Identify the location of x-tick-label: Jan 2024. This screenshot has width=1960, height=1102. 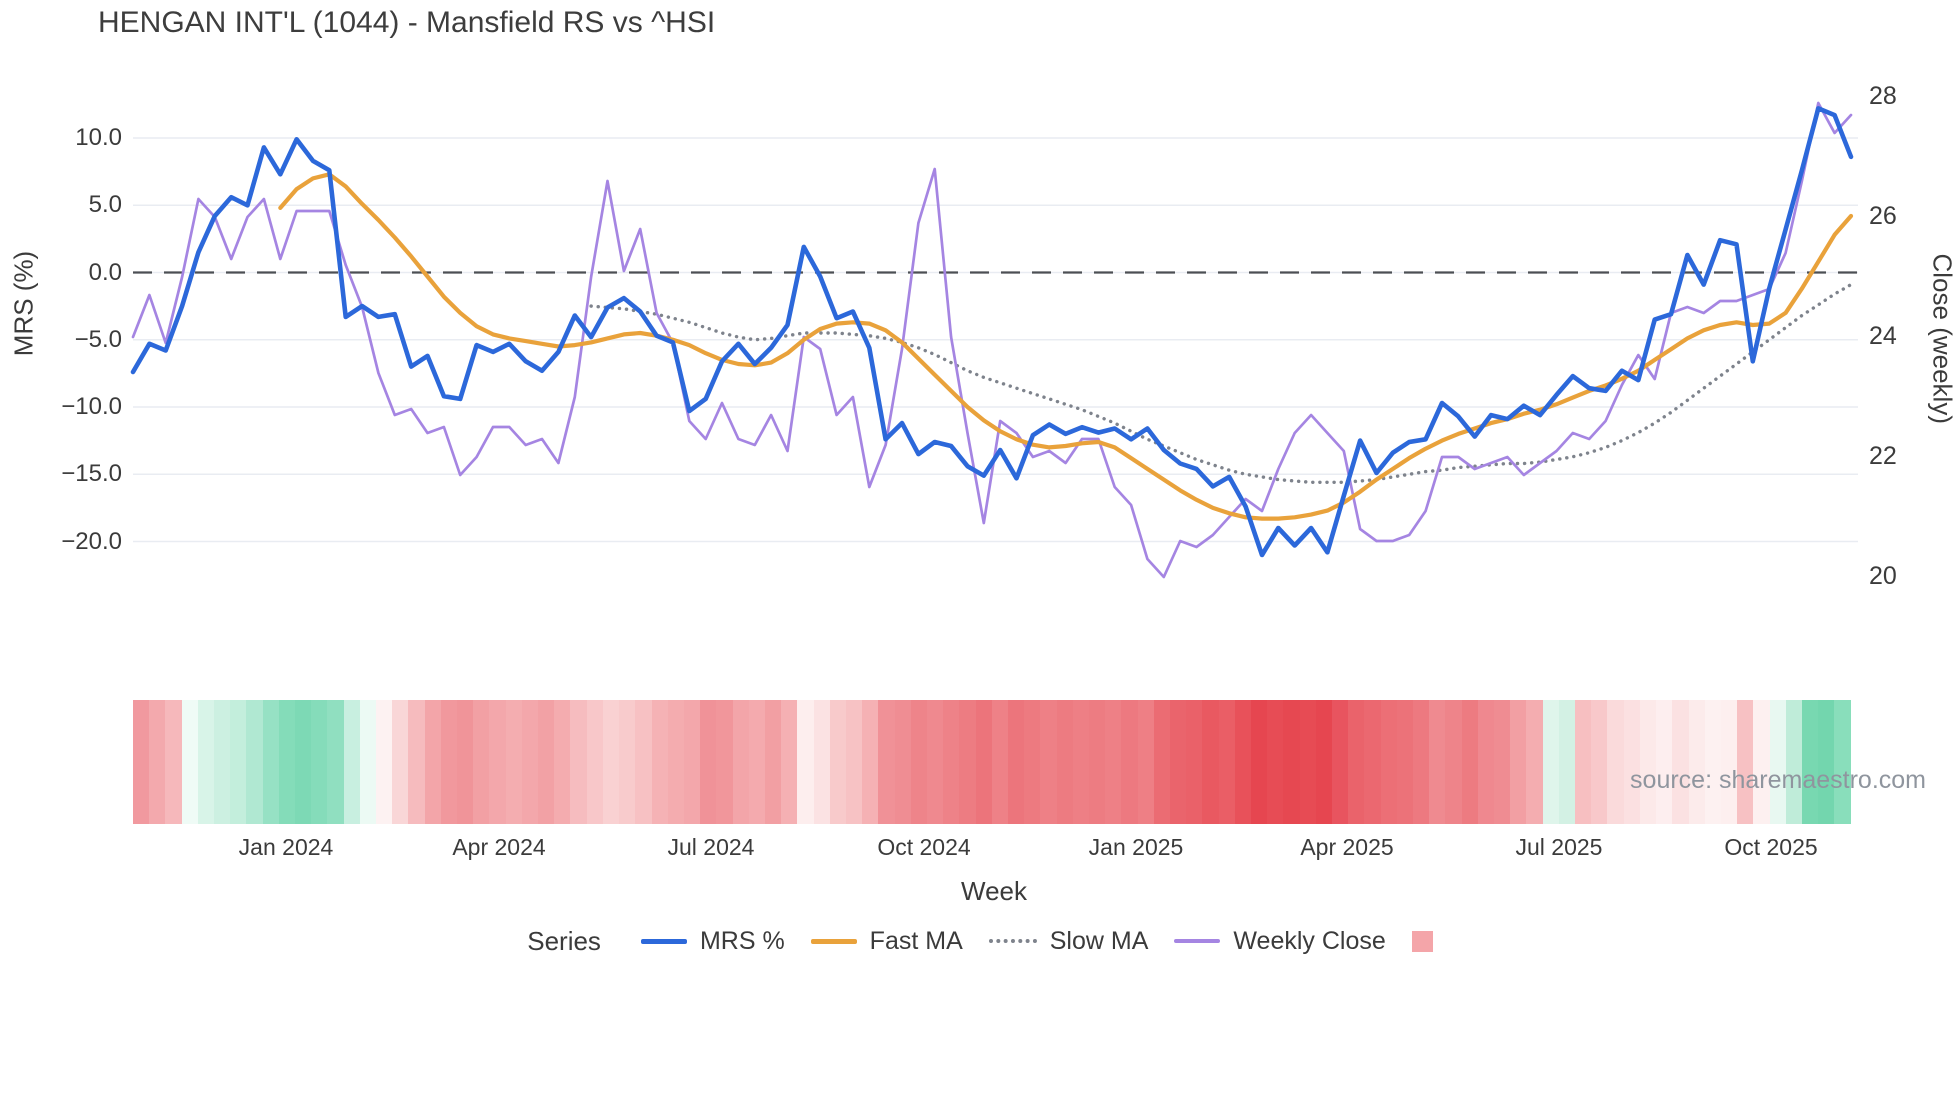
(286, 847).